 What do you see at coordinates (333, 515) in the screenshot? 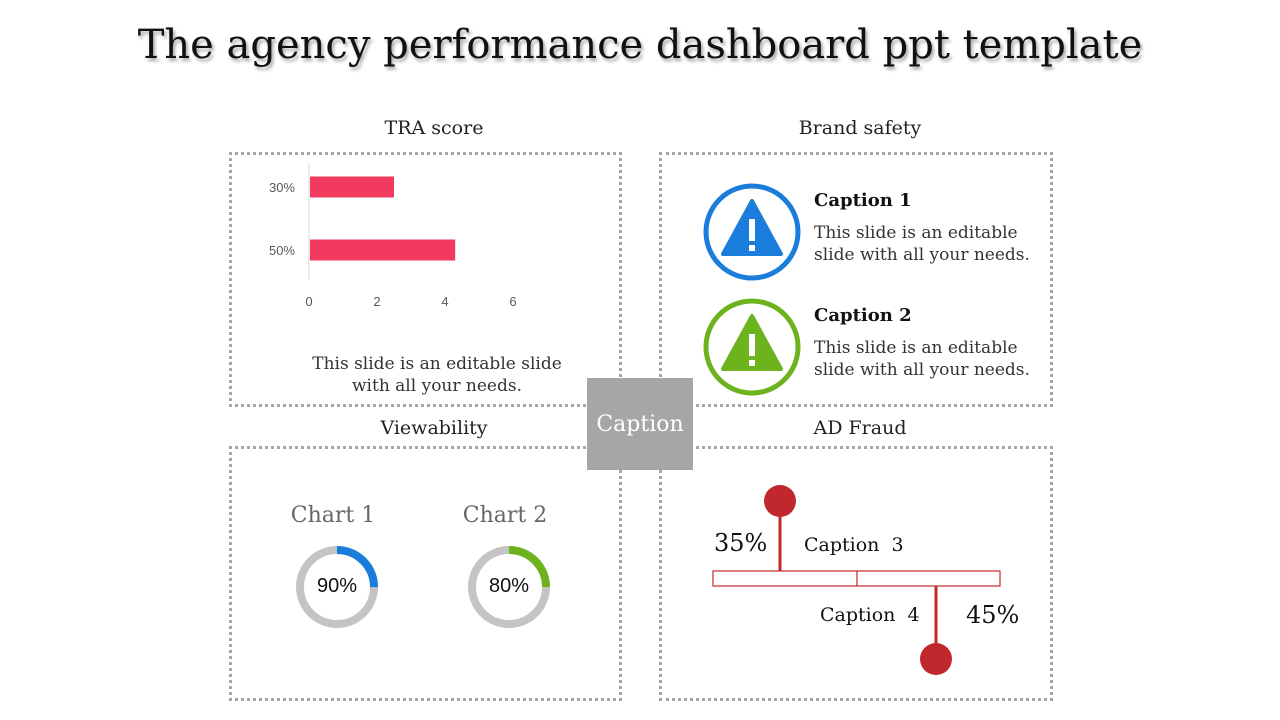
I see `chart-1-label: Chart 1` at bounding box center [333, 515].